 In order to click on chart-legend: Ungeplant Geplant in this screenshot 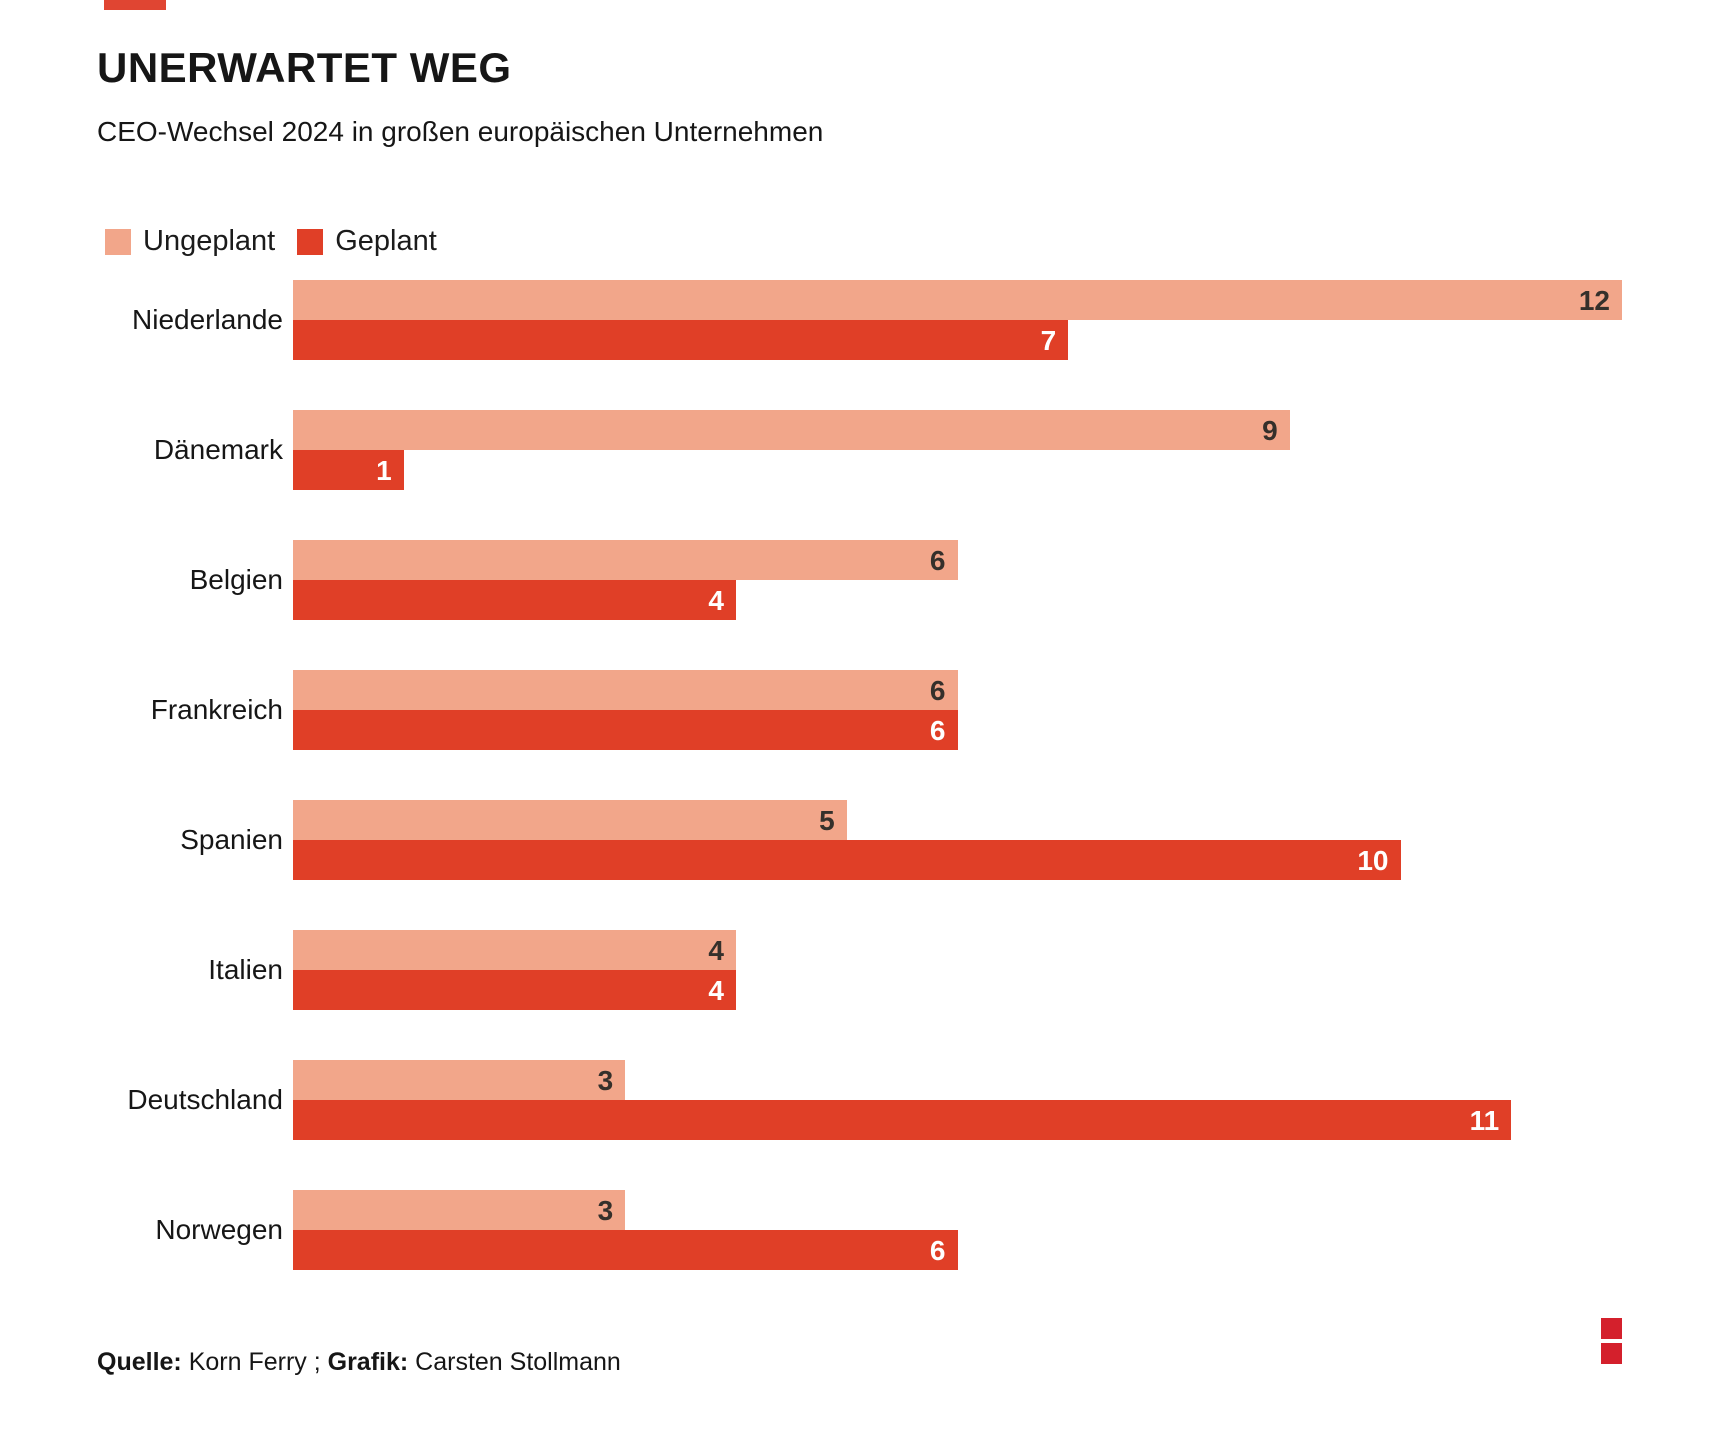, I will do `click(271, 241)`.